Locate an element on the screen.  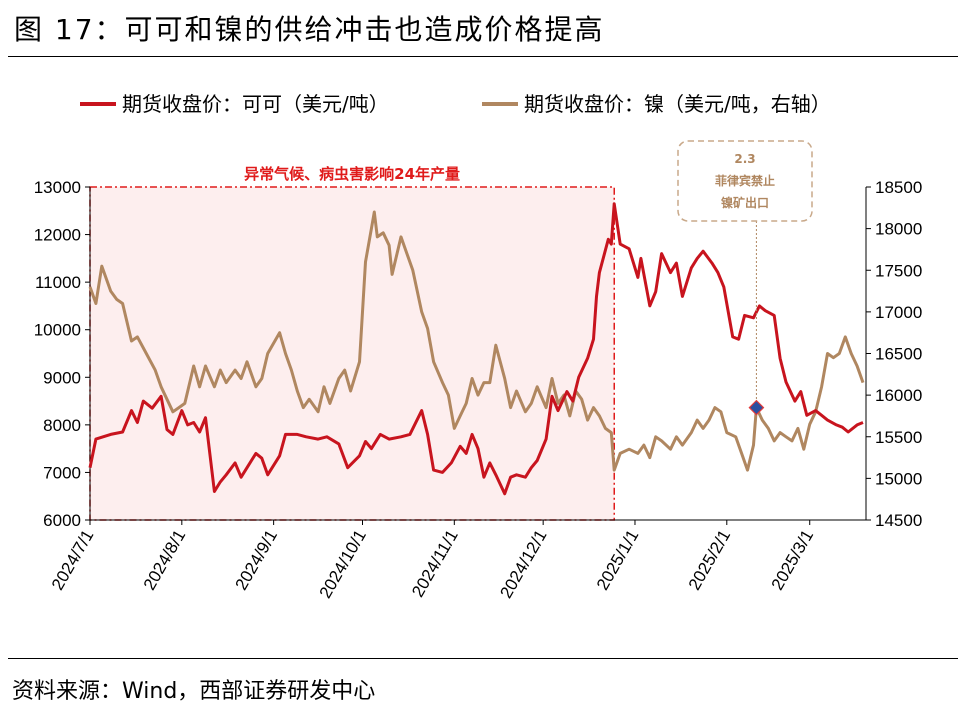
legend-label-cocoa: 期货收盘价：可可（美元/吨） is located at coordinates (255, 104).